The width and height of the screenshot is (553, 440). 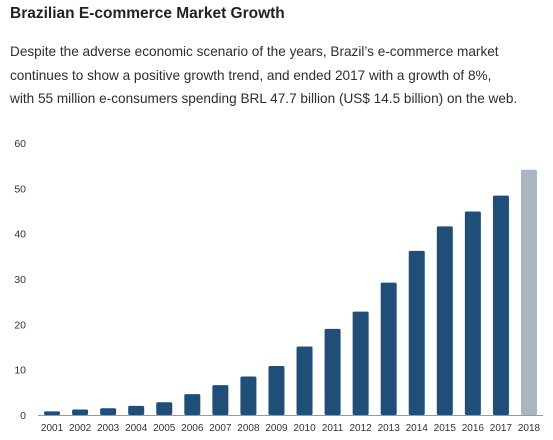 What do you see at coordinates (192, 428) in the screenshot?
I see `x-tick-label: 2006` at bounding box center [192, 428].